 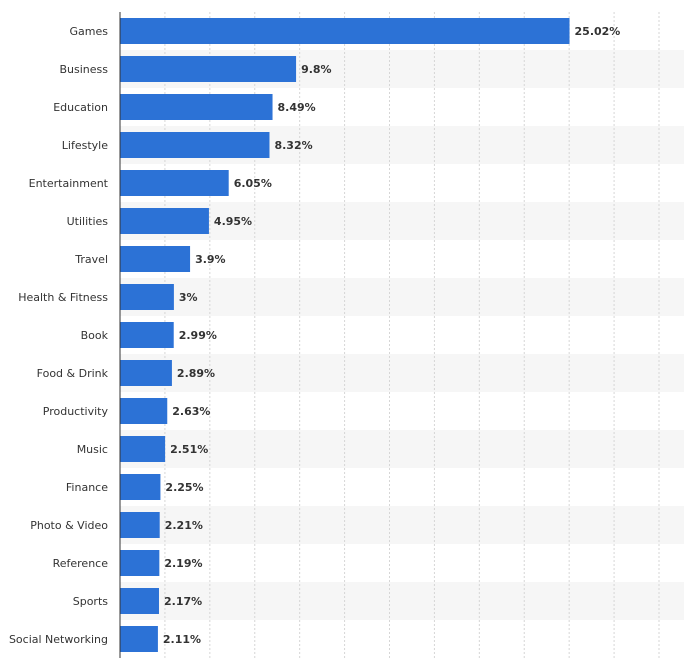 I want to click on category-label: Photo & Video, so click(x=69, y=525).